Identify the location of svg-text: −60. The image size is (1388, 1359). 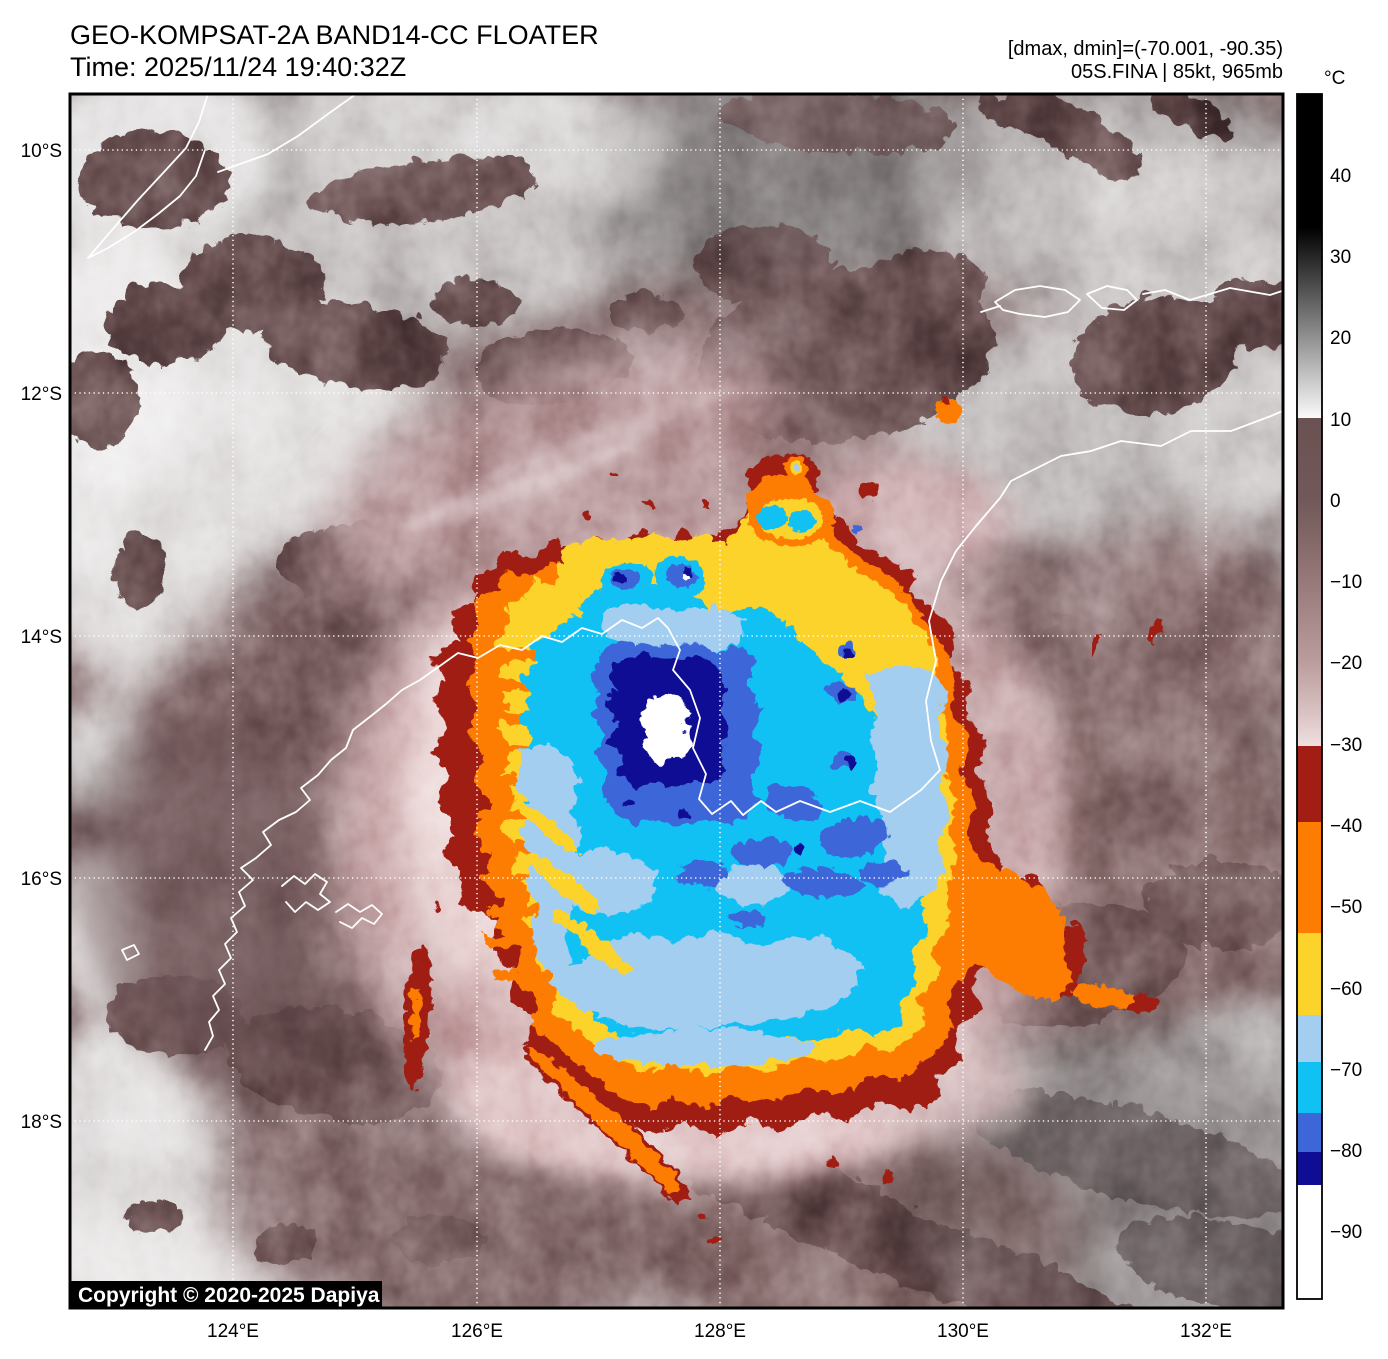
(1346, 989).